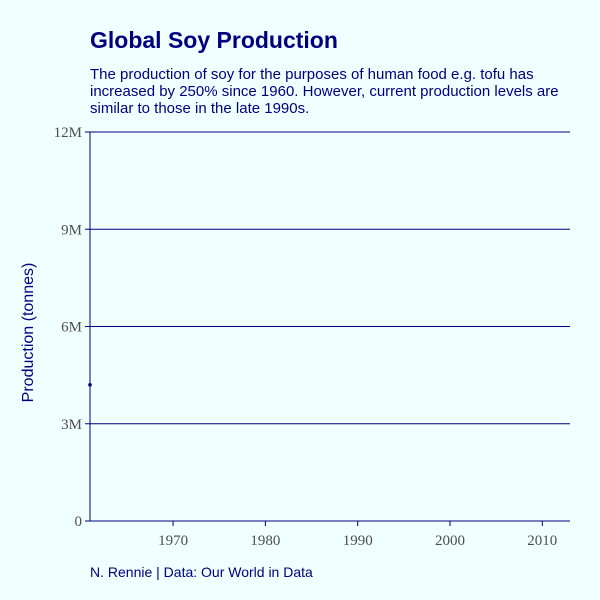 Image resolution: width=600 pixels, height=600 pixels. Describe the element at coordinates (201, 572) in the screenshot. I see `chart-caption: N. Rennie | Data: Our World in Data` at that location.